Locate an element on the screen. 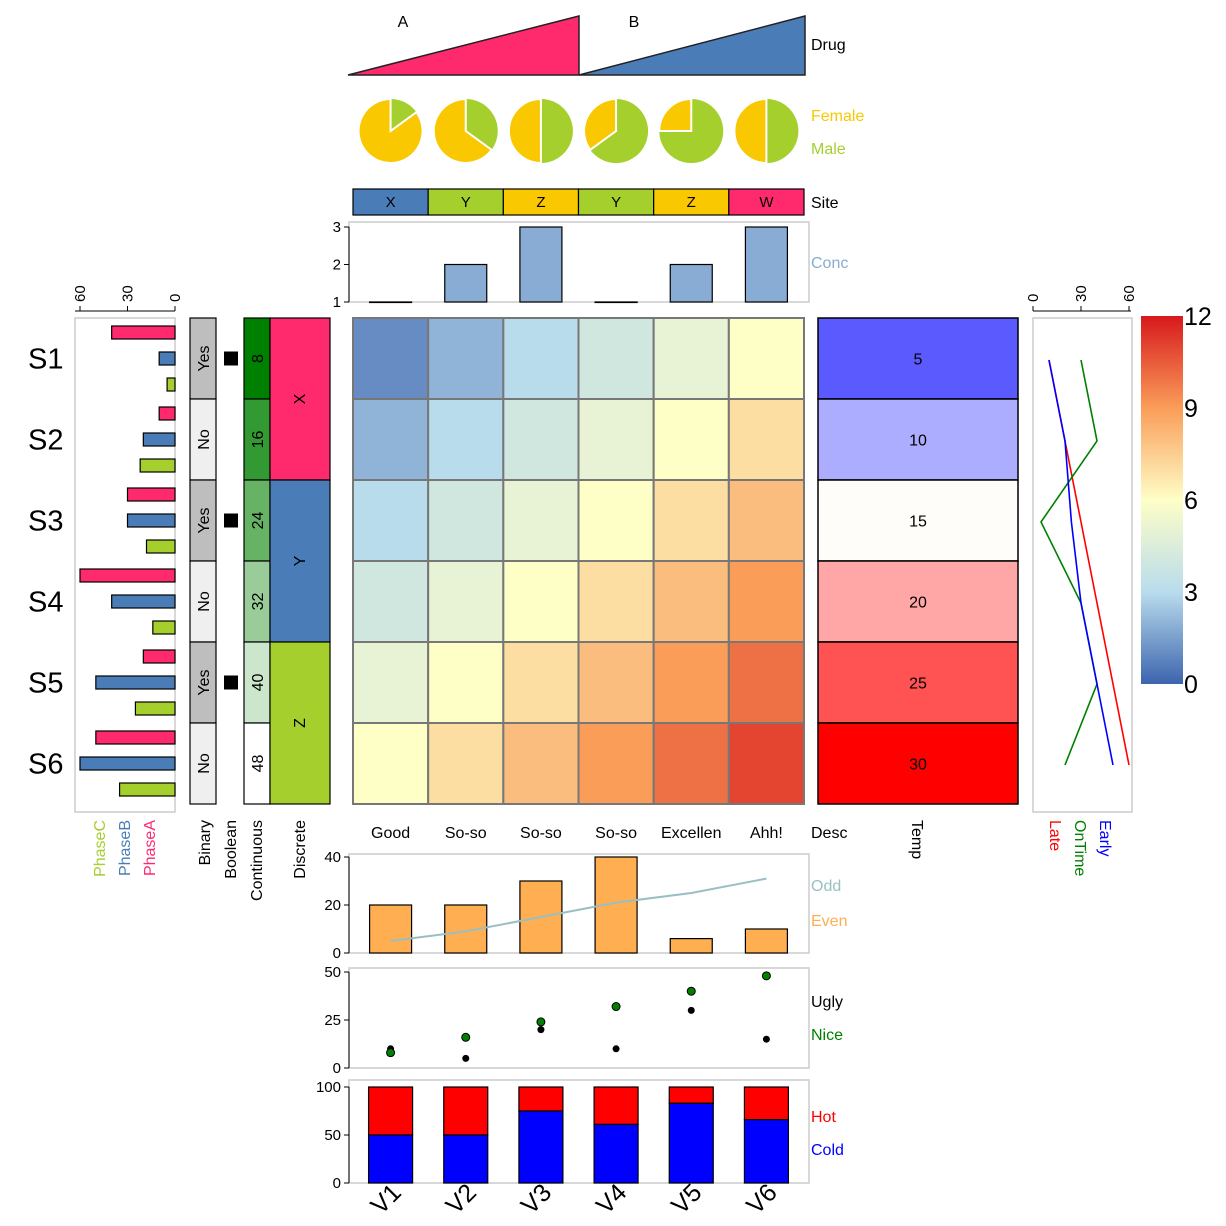  drug-annotation: A B Drug is located at coordinates (596, 45).